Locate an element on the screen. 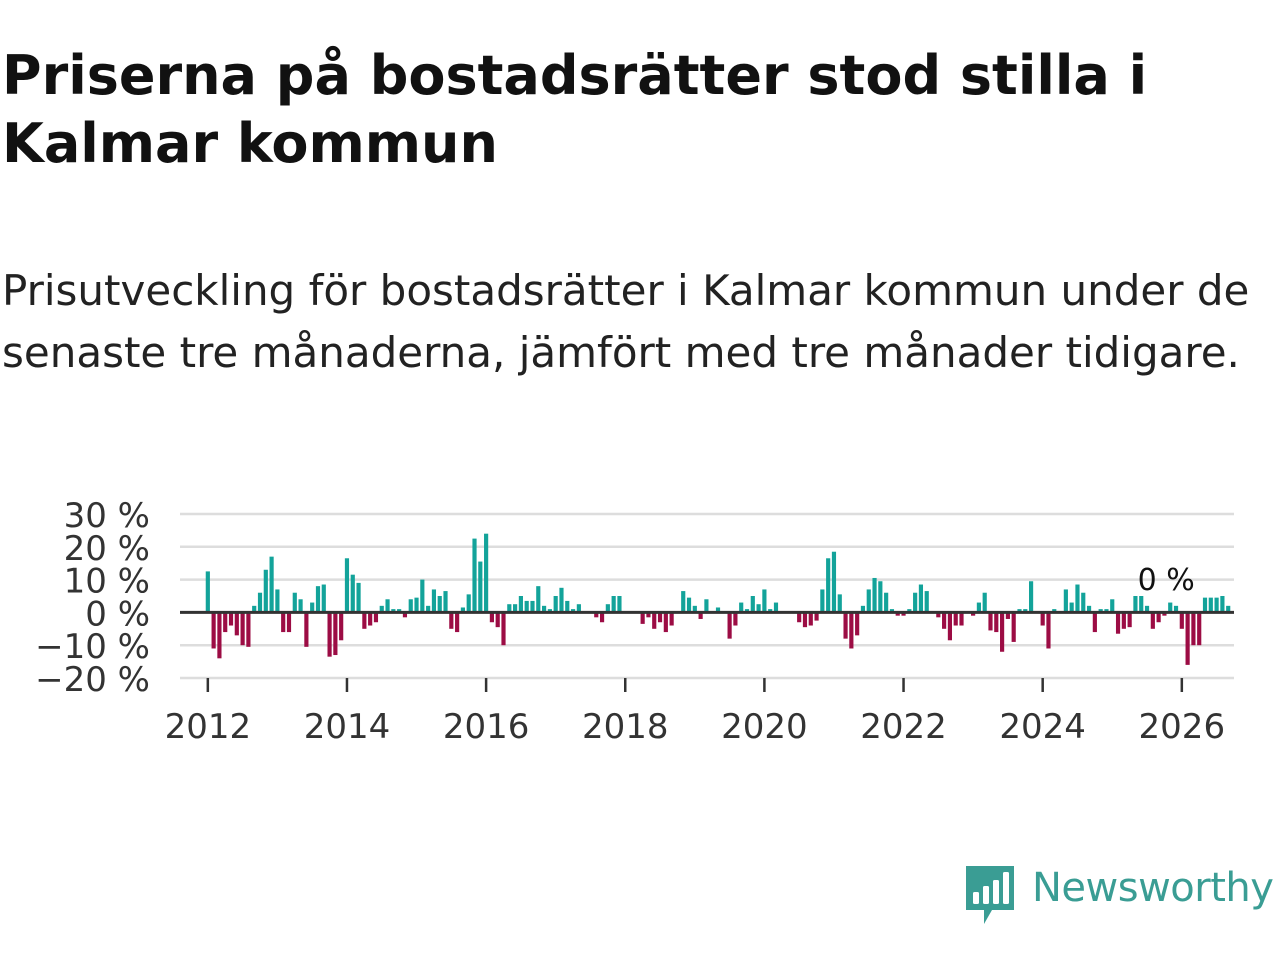  x-tick-label: 2018 is located at coordinates (625, 727).